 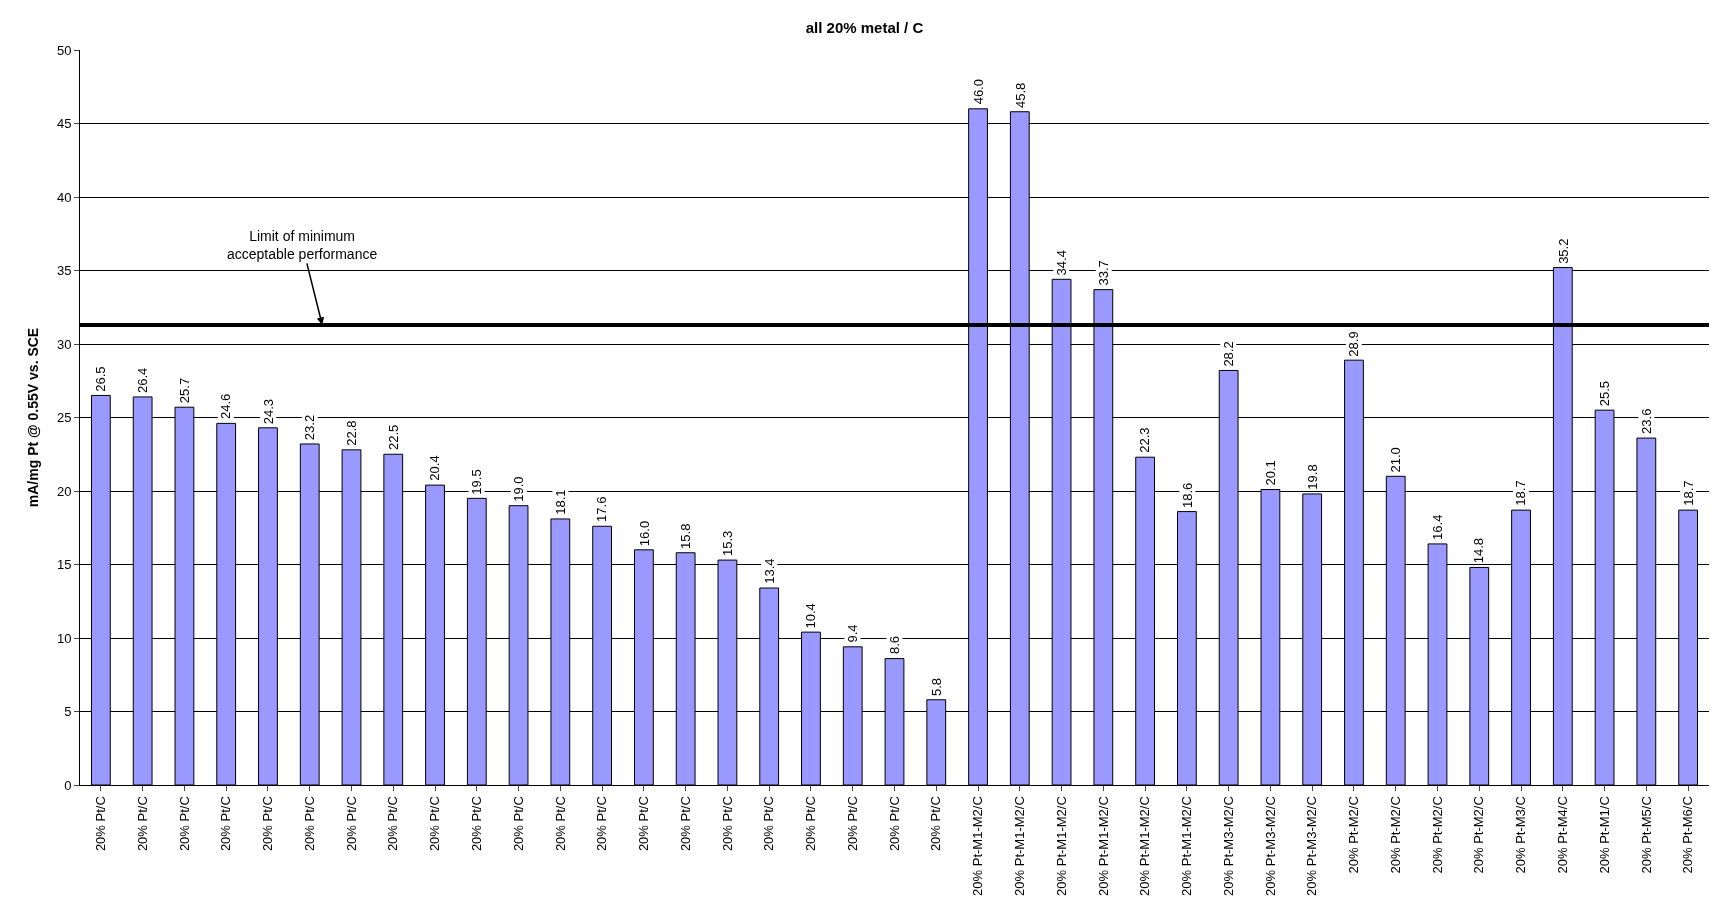 What do you see at coordinates (393, 437) in the screenshot?
I see `data-label: 22.5` at bounding box center [393, 437].